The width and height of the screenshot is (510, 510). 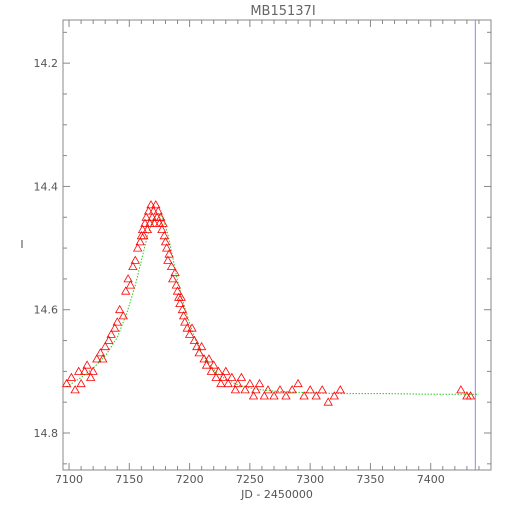 I want to click on x-tick-label: 7200, so click(x=190, y=479).